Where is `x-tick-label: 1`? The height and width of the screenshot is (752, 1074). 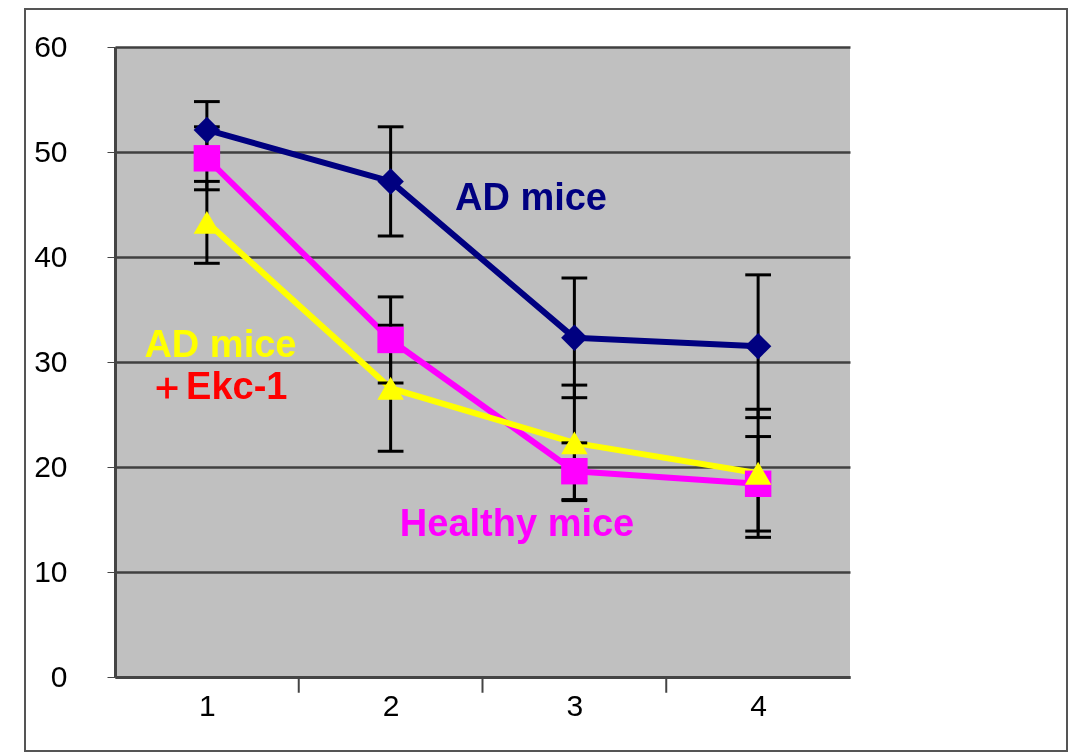 x-tick-label: 1 is located at coordinates (207, 705).